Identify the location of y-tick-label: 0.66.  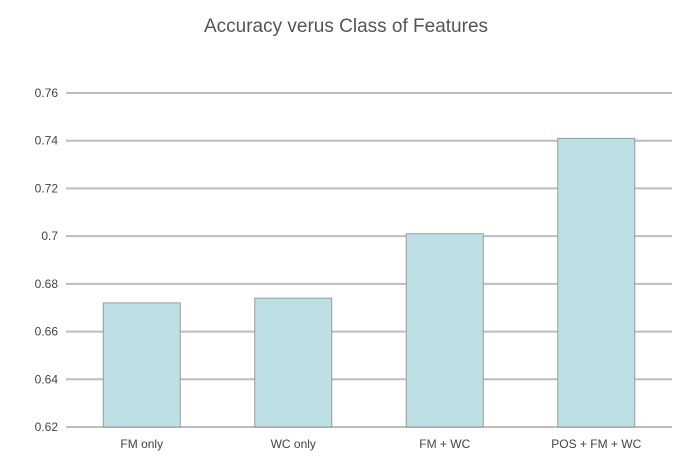
(47, 332).